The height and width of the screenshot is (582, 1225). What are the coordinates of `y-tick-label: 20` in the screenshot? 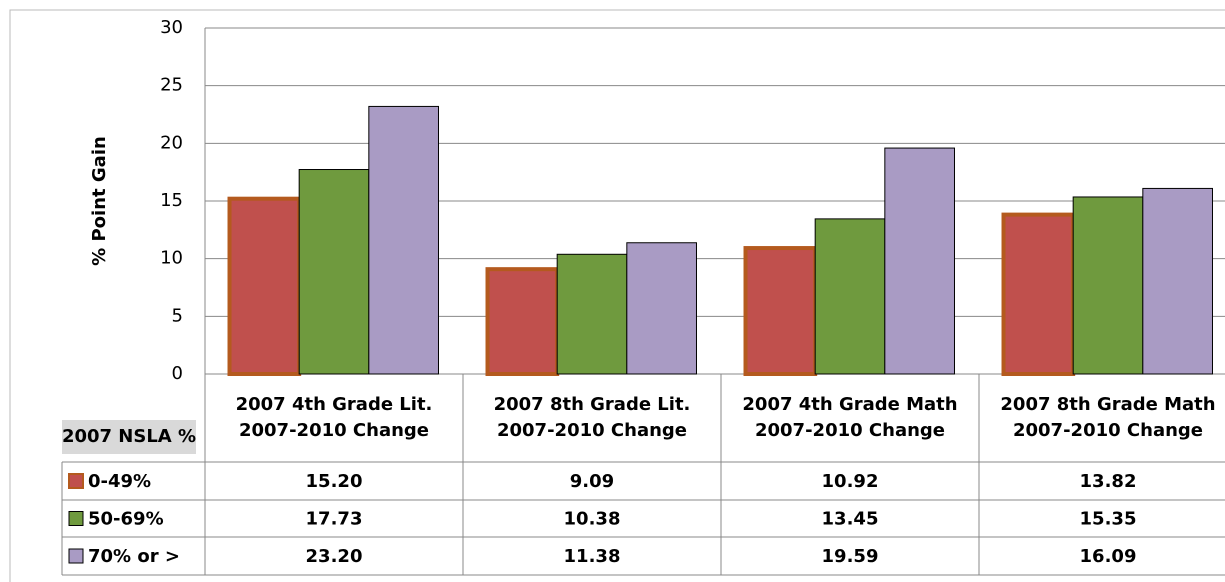 It's located at (171, 142).